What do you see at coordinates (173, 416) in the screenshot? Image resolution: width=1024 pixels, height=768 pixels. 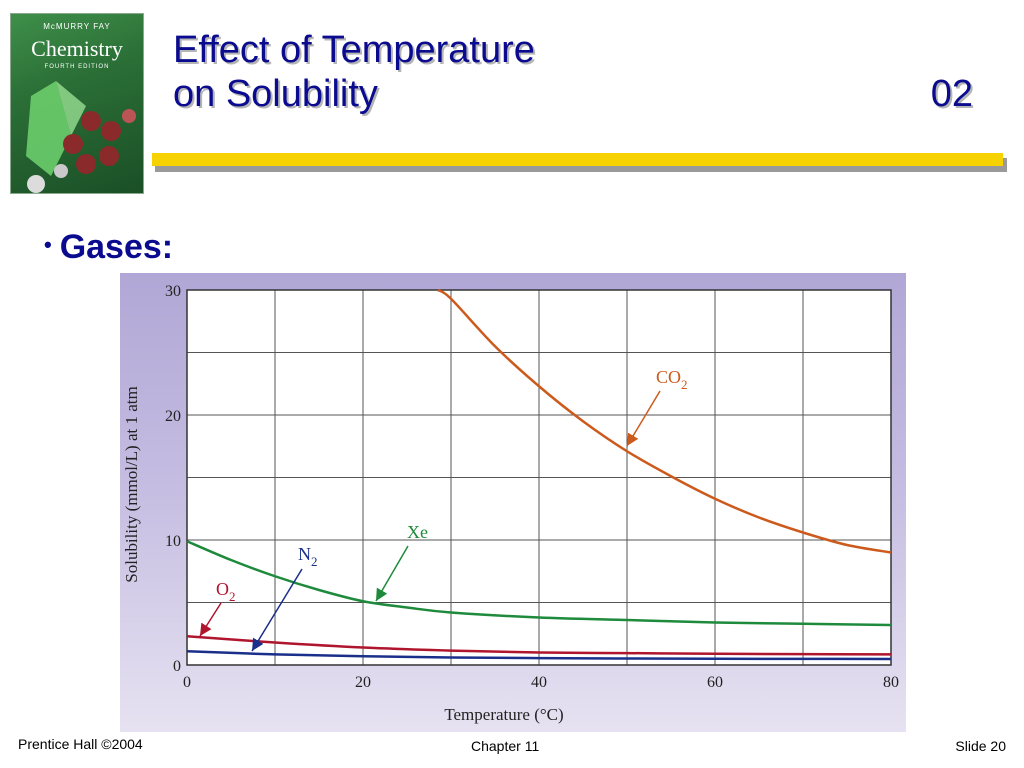 I see `y-tick-label: 20` at bounding box center [173, 416].